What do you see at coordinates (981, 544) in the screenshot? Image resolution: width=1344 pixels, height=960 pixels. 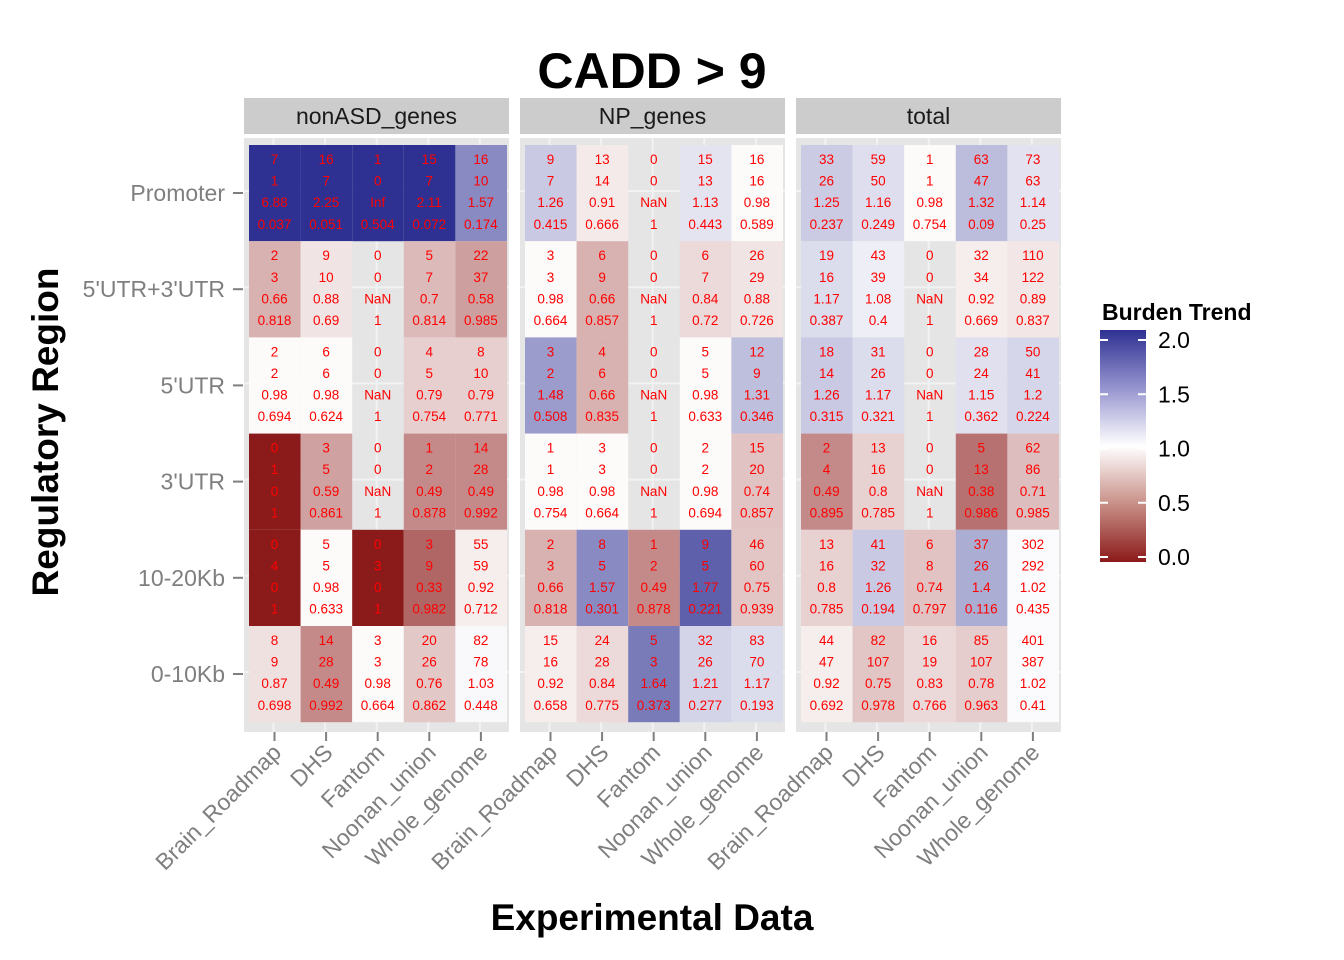 I see `cell-value-label: 37` at bounding box center [981, 544].